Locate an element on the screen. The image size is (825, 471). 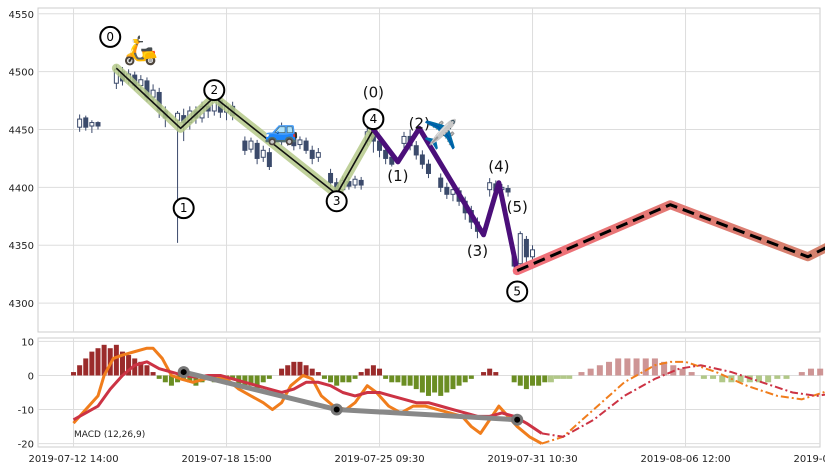
macd-y-tick-label: 0 is located at coordinates (31, 376).